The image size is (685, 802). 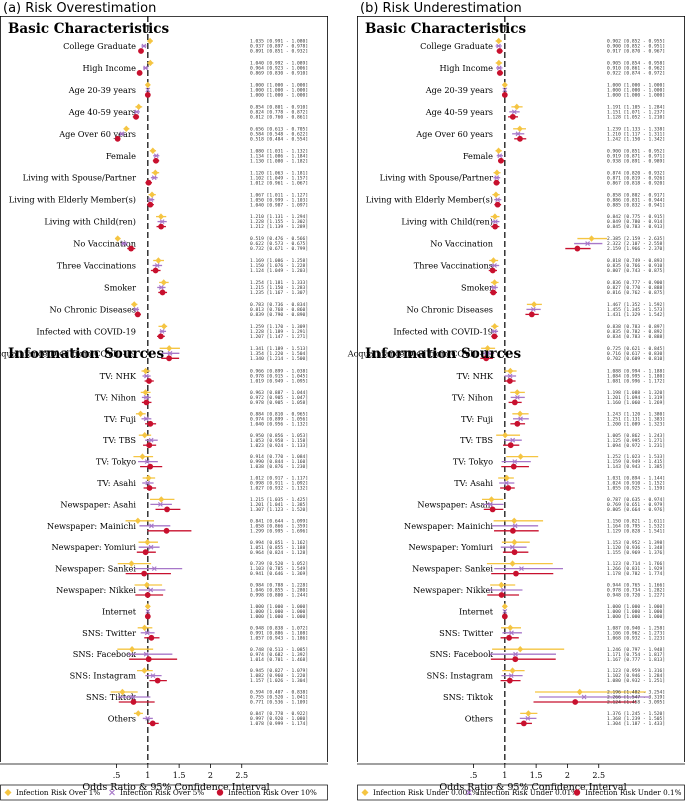 I want to click on x-tick-label: 2, so click(x=210, y=775).